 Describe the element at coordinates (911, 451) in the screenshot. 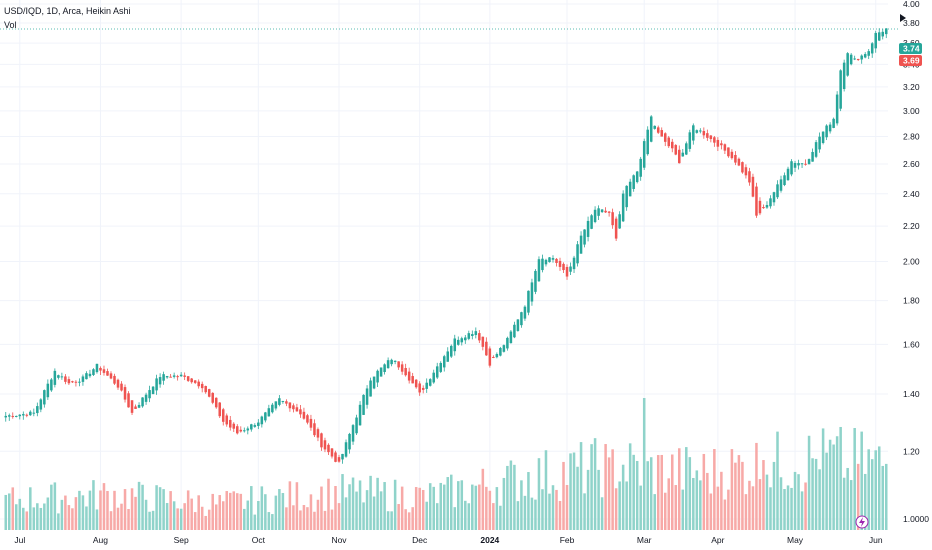

I see `y-tick-label: 1.20` at that location.